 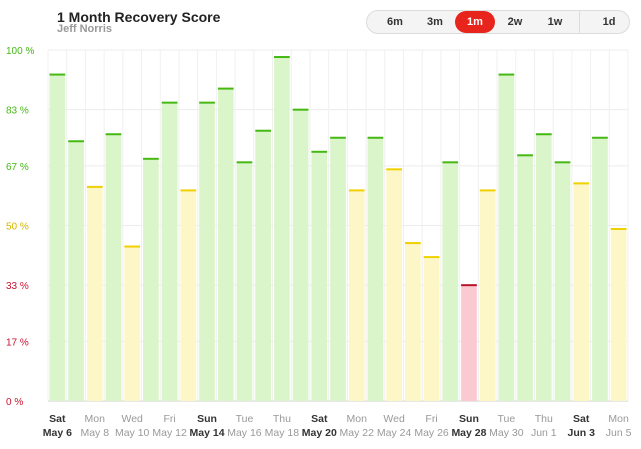 What do you see at coordinates (582, 433) in the screenshot?
I see `x-tick-date: Jun 3` at bounding box center [582, 433].